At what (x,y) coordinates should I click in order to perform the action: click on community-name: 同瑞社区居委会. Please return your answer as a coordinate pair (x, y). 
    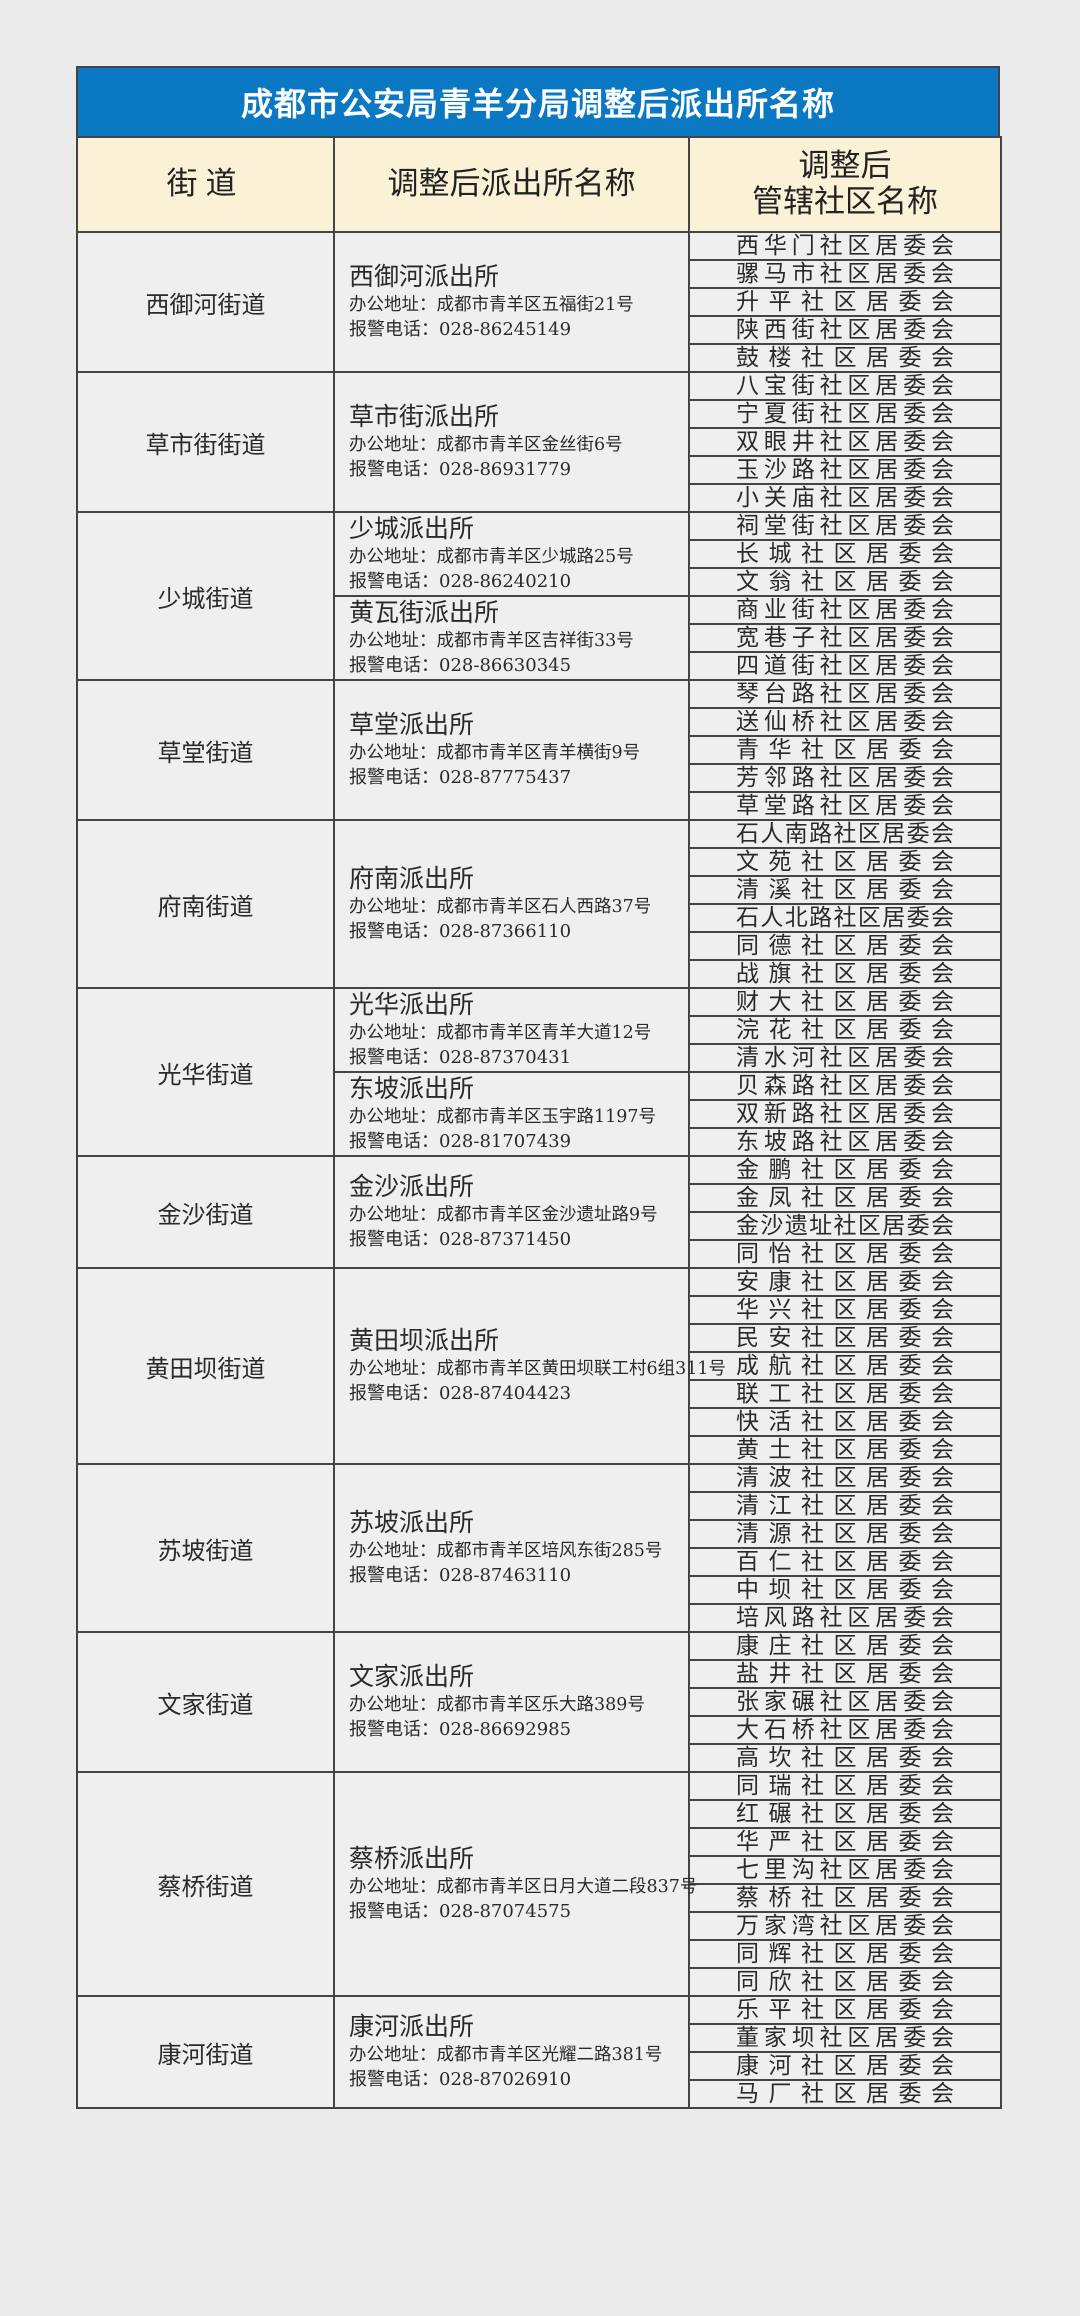
    Looking at the image, I should click on (845, 1786).